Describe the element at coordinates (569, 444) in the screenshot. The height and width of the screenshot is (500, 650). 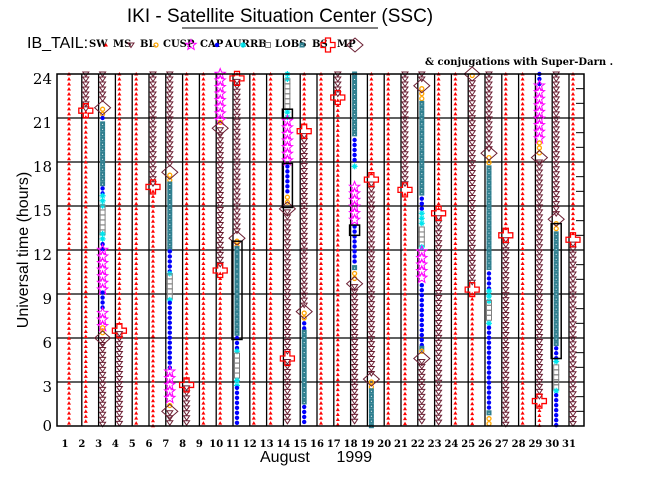
I see `x-tick-label: 31` at that location.